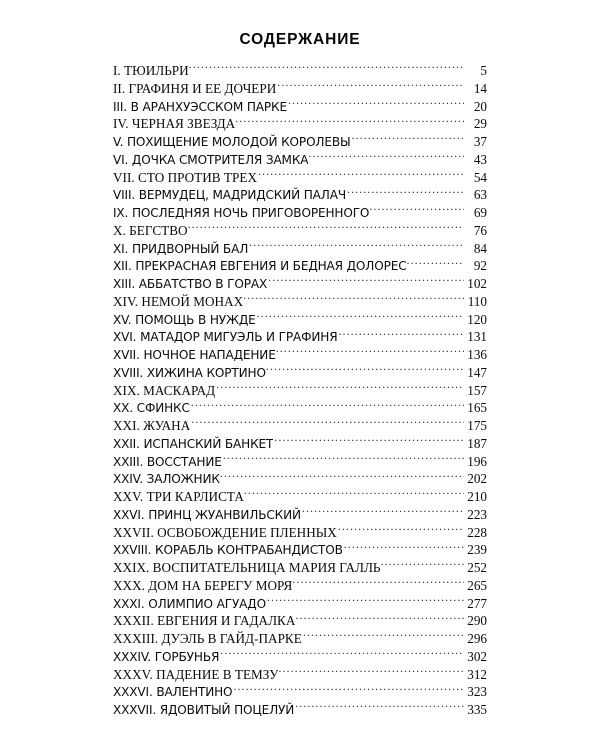  I want to click on toc-entry: XVII. НОЧНОЕ НАПАДЕНИЕ 136, so click(300, 355).